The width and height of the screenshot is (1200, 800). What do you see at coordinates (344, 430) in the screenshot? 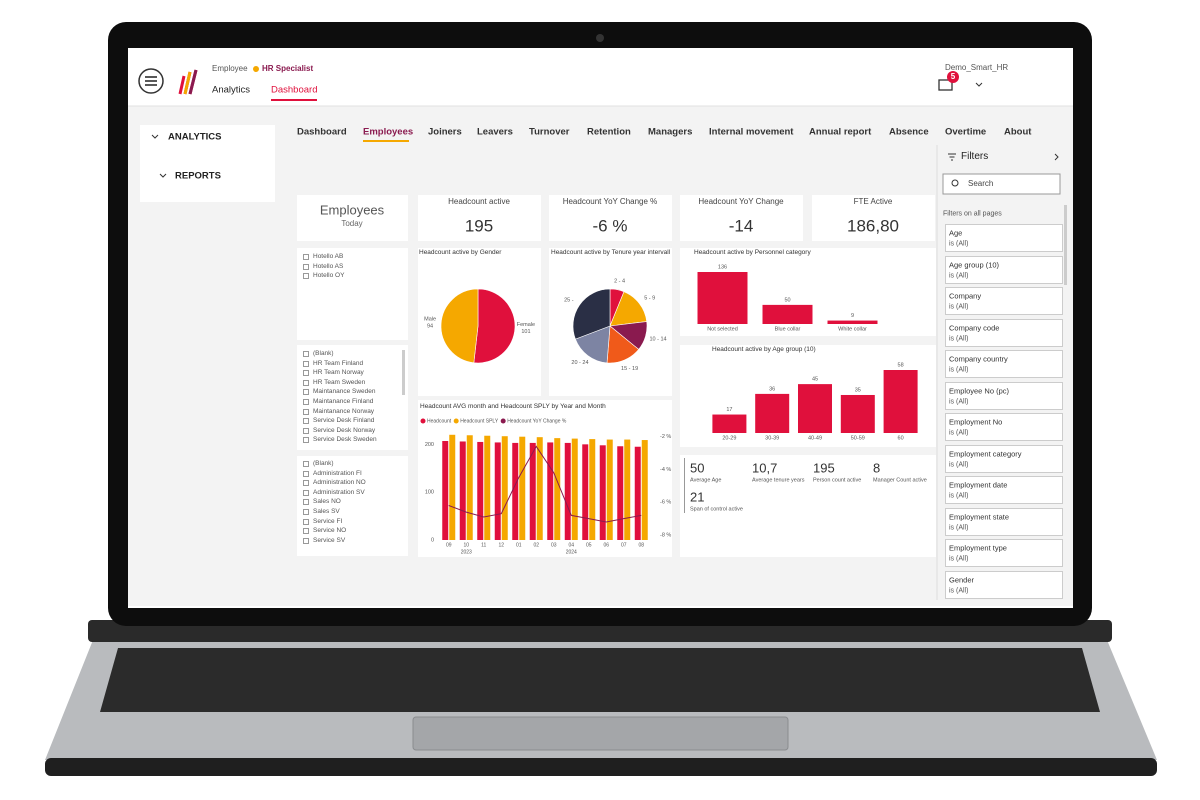
I see `slicer-item: Service Desk Norway` at bounding box center [344, 430].